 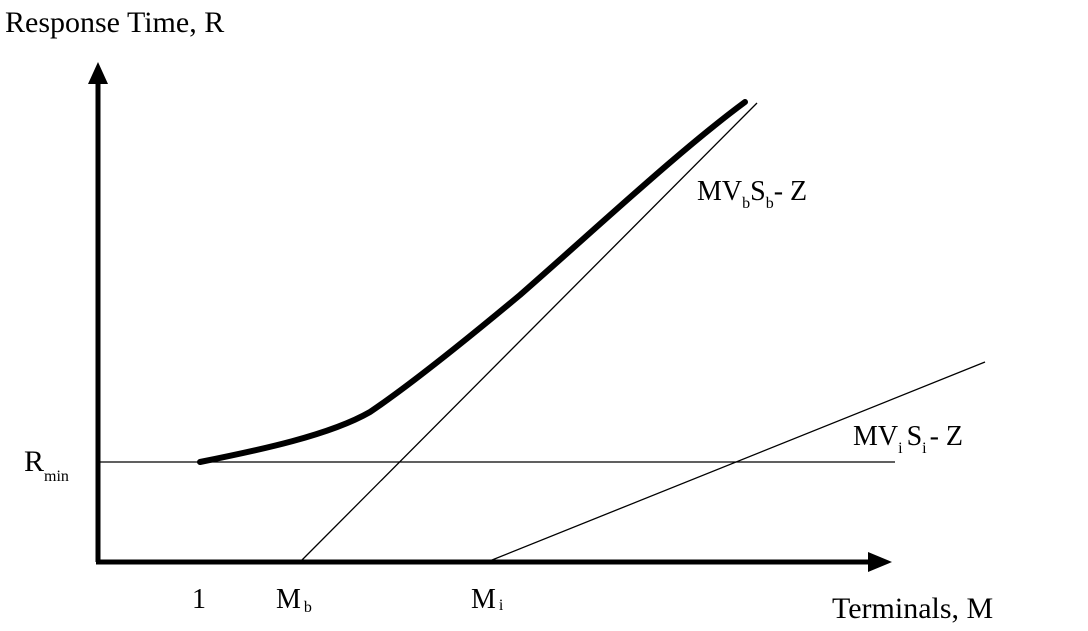 What do you see at coordinates (288, 599) in the screenshot?
I see `mb-main: M` at bounding box center [288, 599].